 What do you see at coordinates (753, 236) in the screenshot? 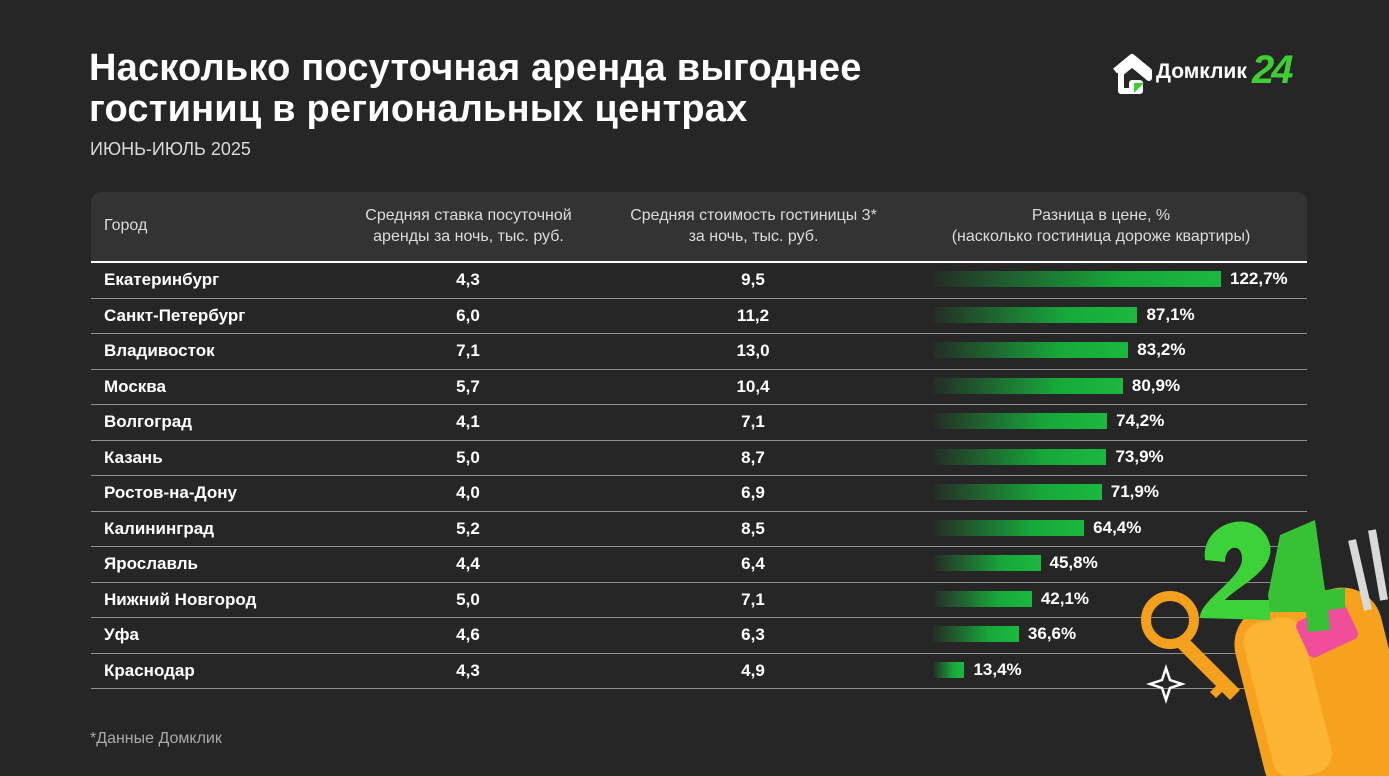
I see `header-hotel-line-2: за ночь, тыс. руб.` at bounding box center [753, 236].